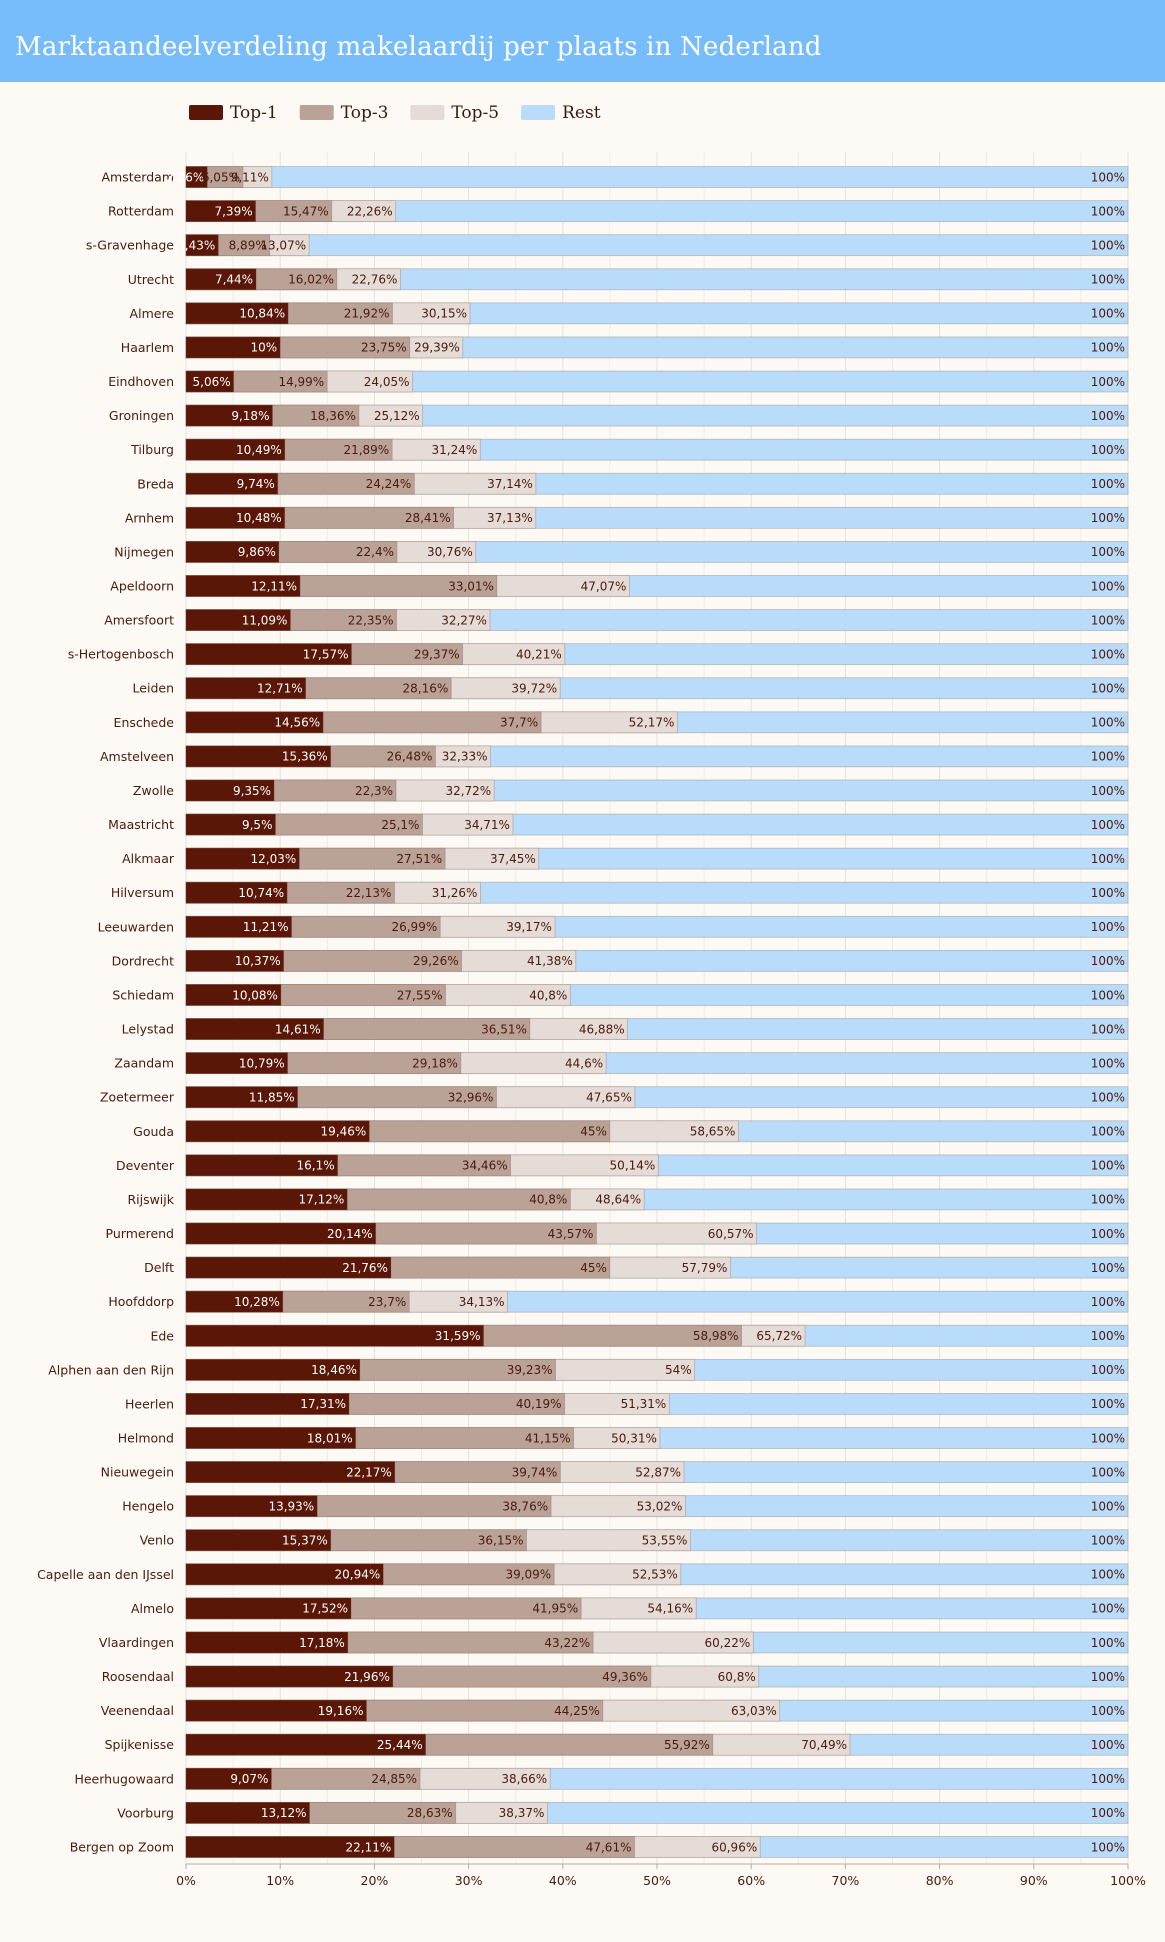 The image size is (1165, 1942). Describe the element at coordinates (147, 347) in the screenshot. I see `row-label: Haarlem` at that location.